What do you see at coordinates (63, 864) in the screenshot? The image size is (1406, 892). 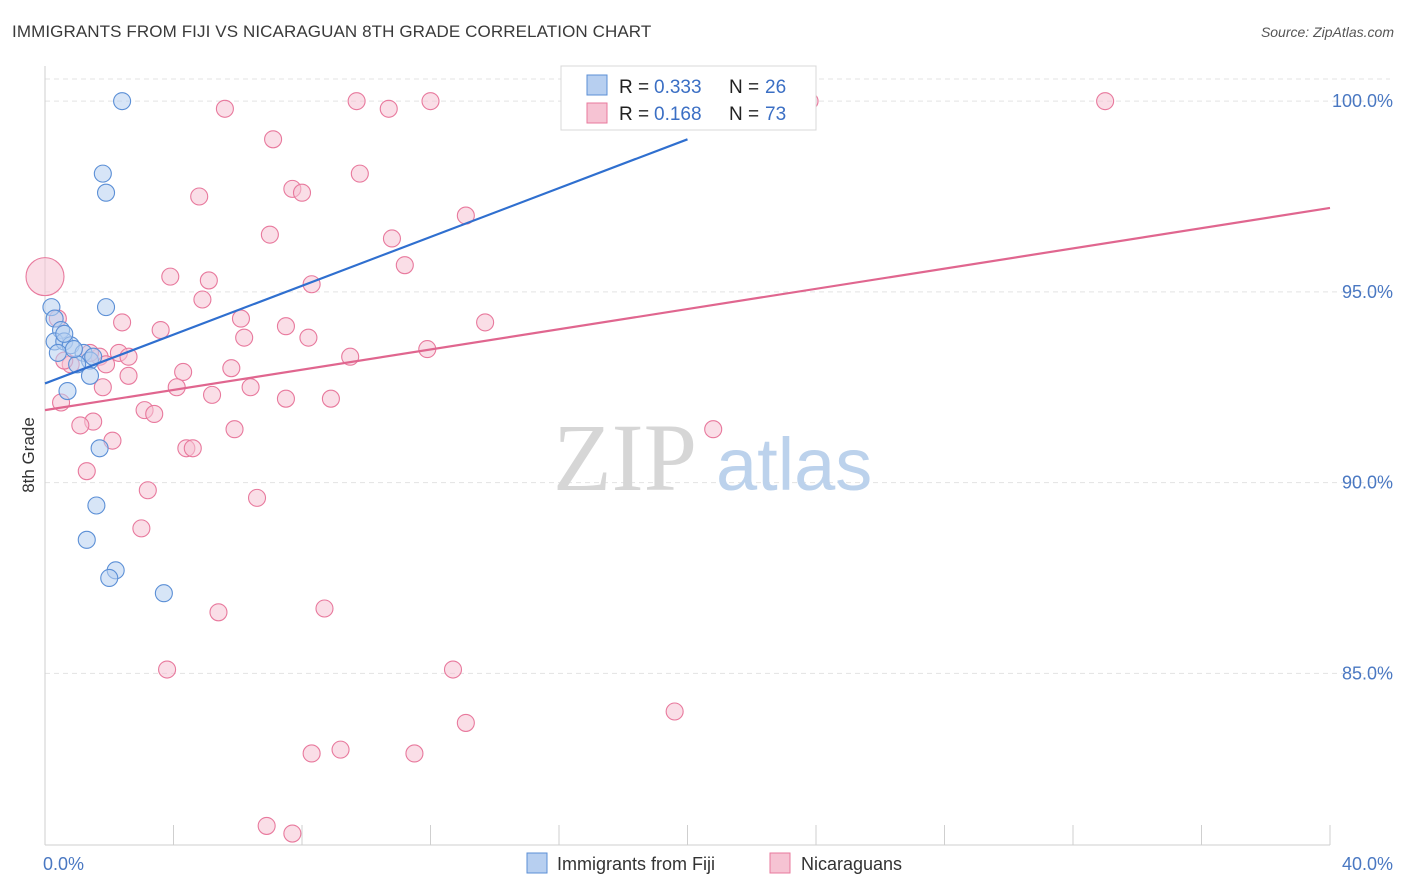 I see `x-tick-label-0: 0.0%` at bounding box center [63, 864].